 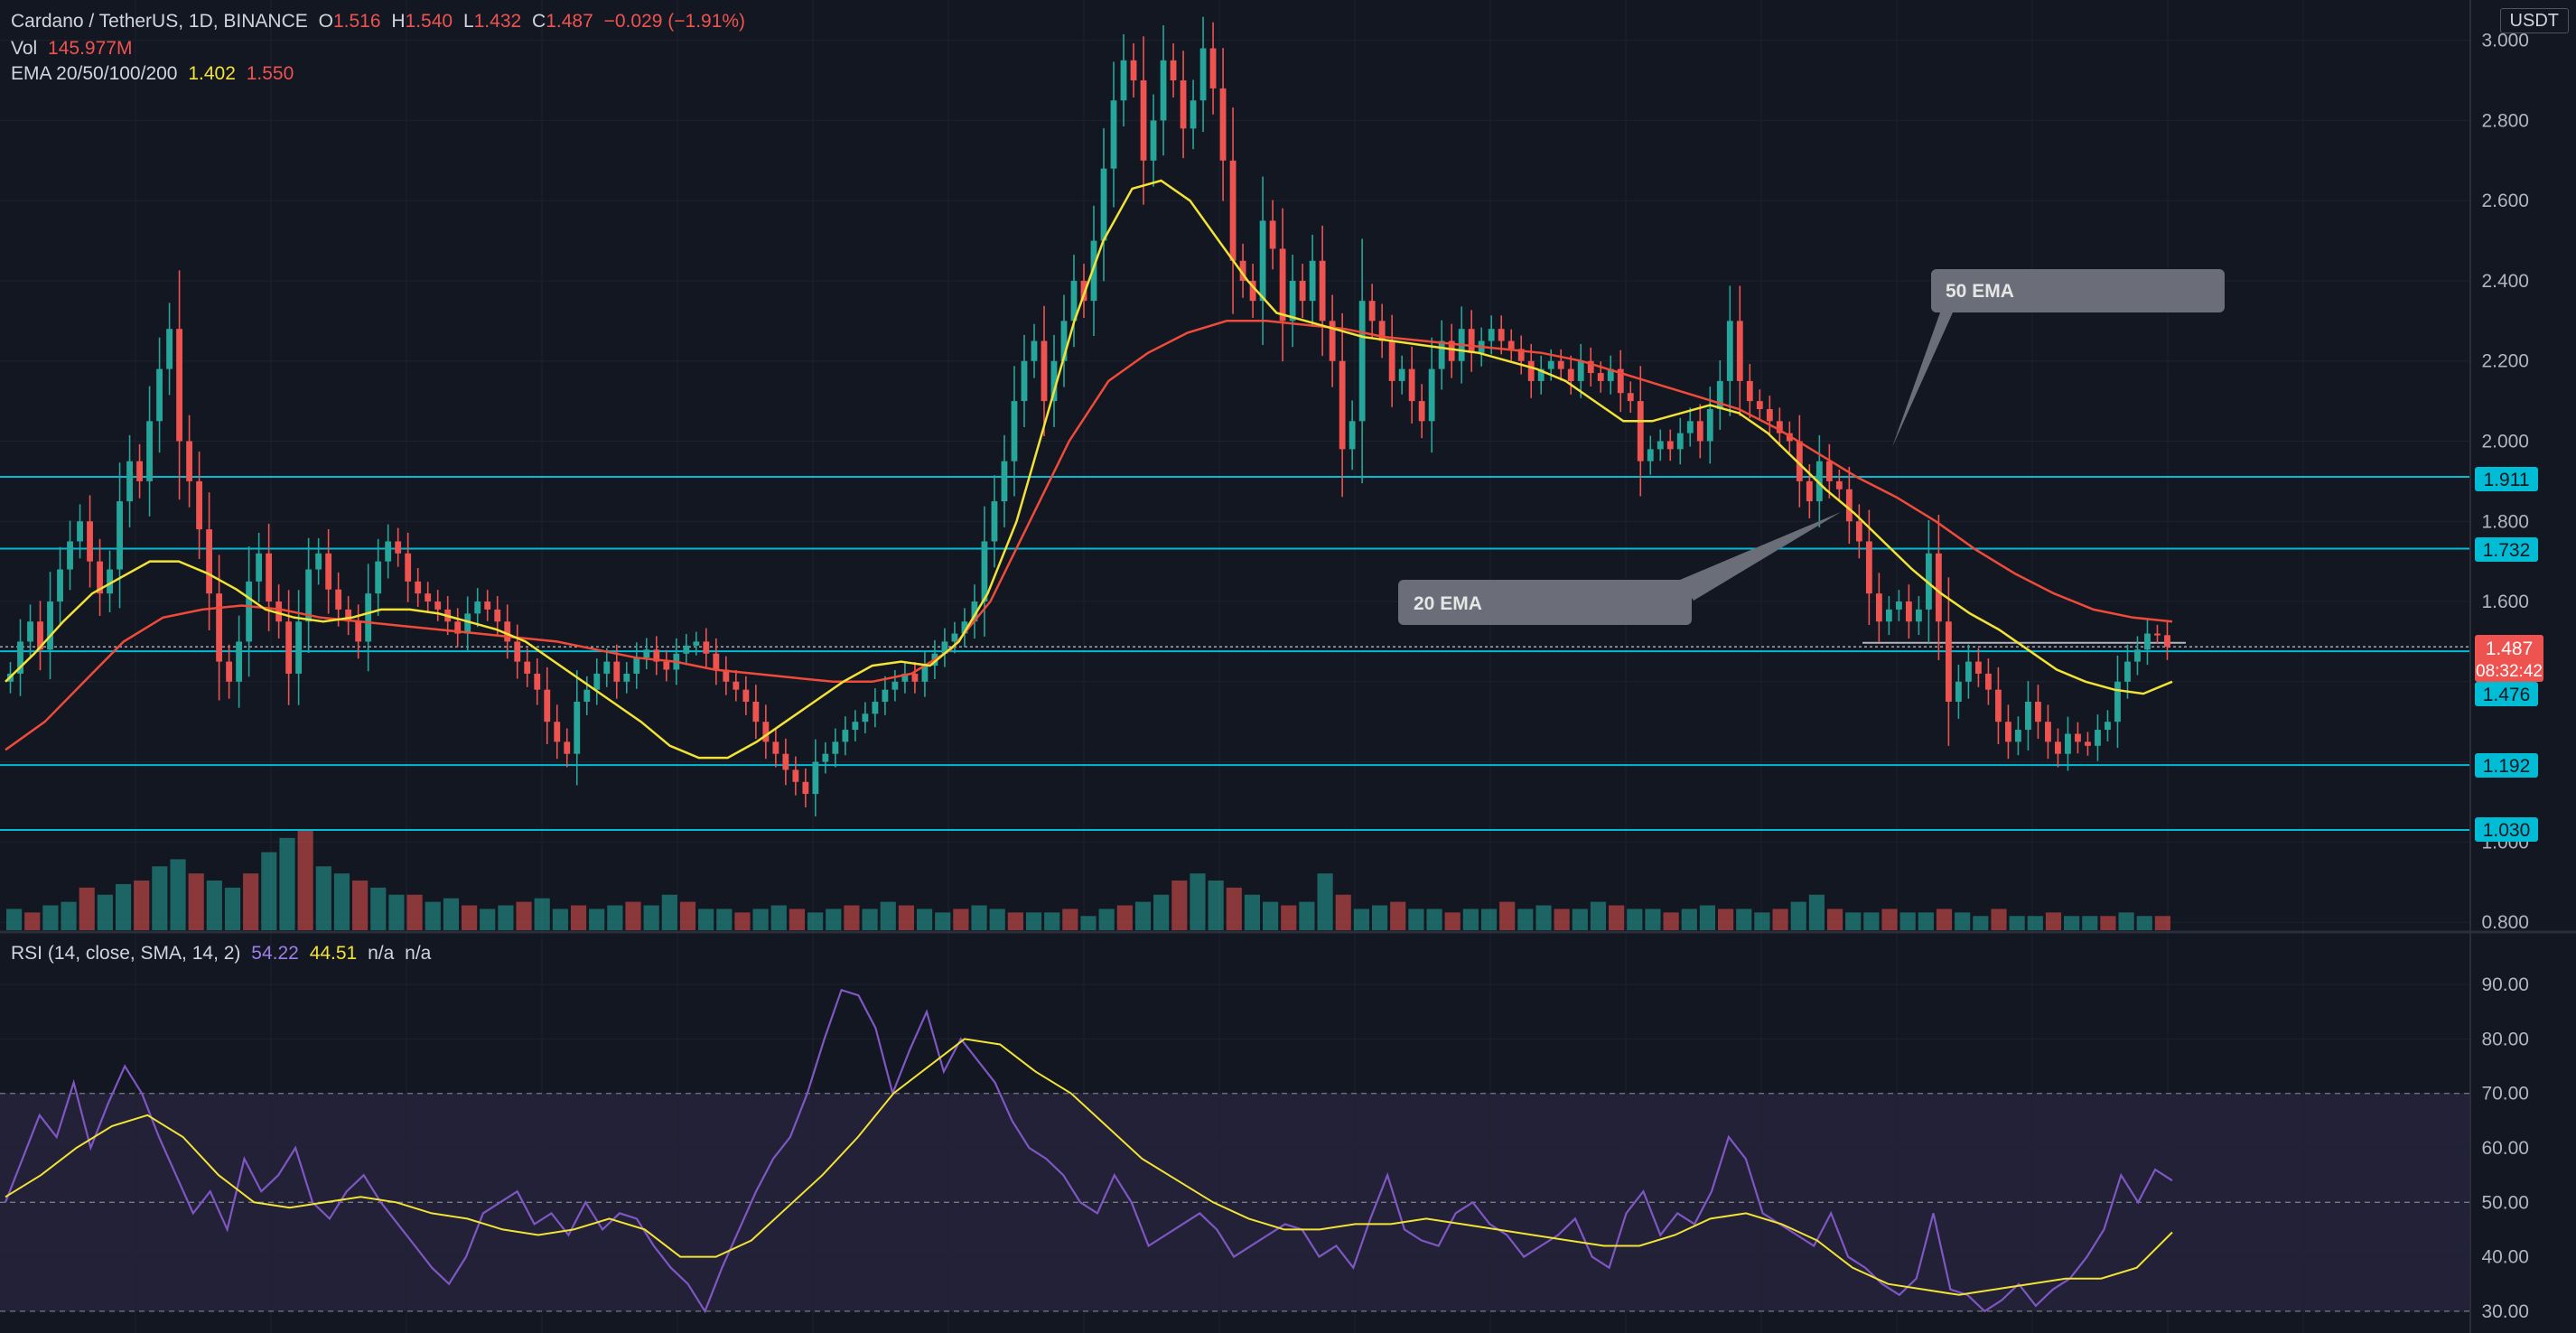 What do you see at coordinates (2058, 358) in the screenshot?
I see `callout-50ema: 50 EMA` at bounding box center [2058, 358].